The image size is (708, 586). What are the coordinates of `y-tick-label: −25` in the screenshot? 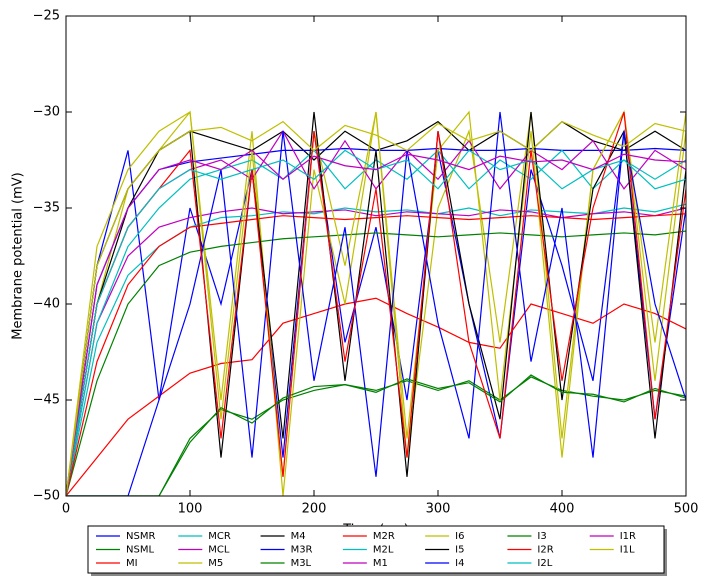 It's located at (46, 16).